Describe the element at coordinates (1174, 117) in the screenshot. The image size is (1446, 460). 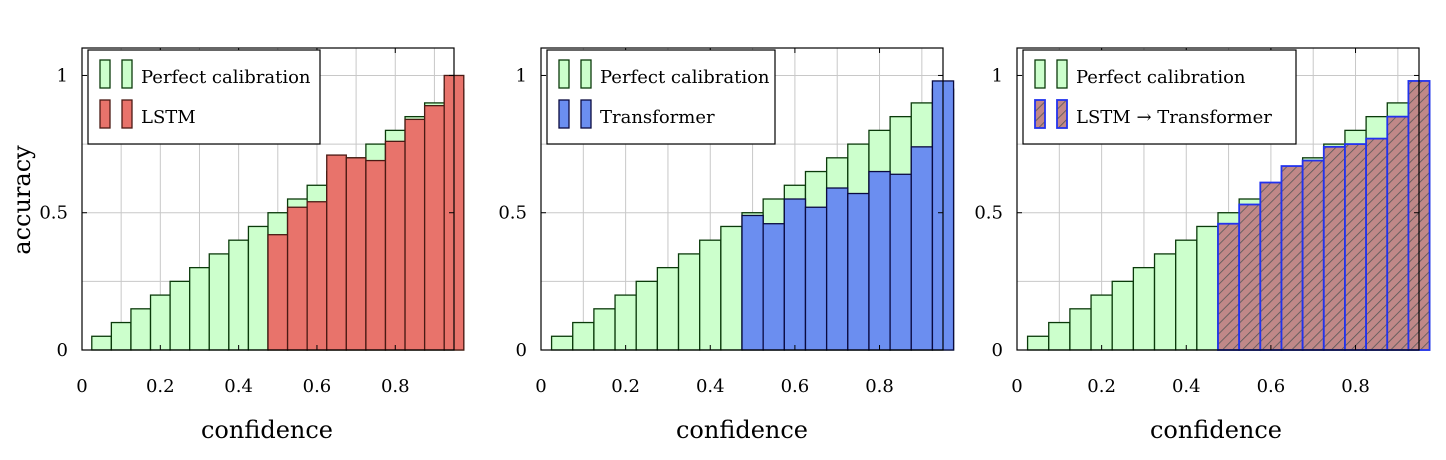
I see `legend-label: LSTM → Transformer` at that location.